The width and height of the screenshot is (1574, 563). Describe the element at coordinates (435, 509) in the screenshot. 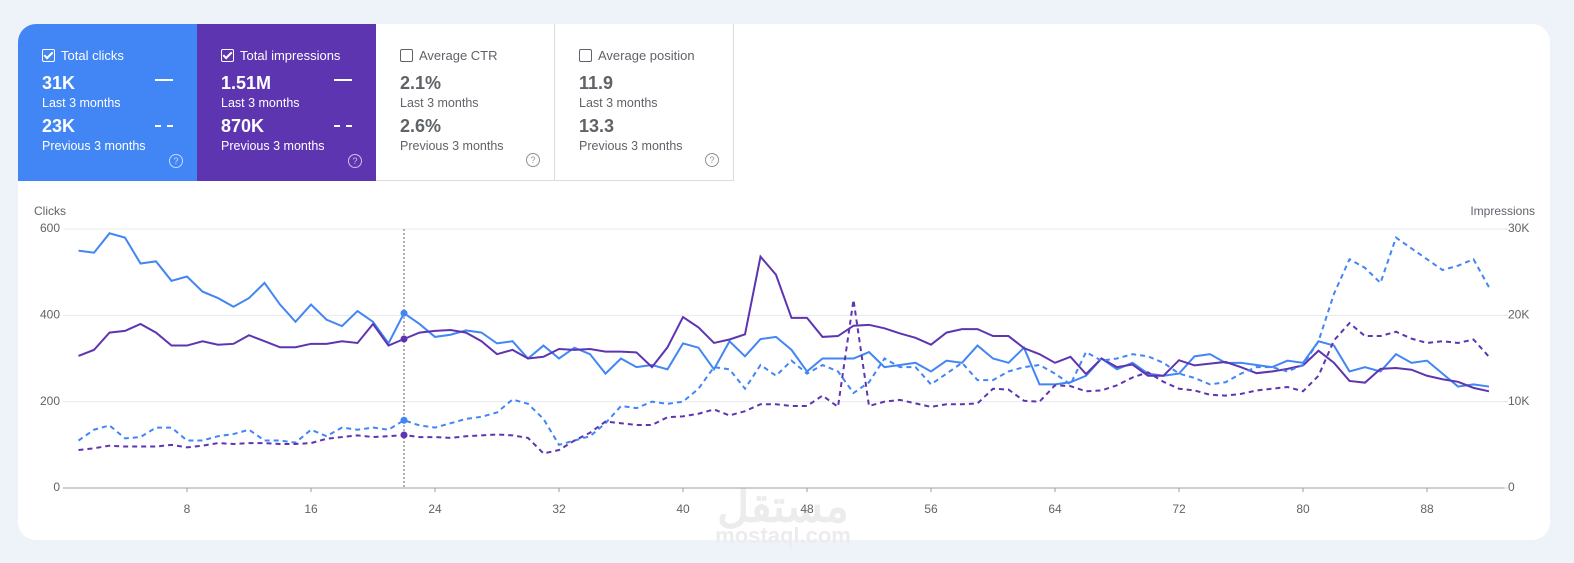

I see `x-tick-label: 24` at that location.